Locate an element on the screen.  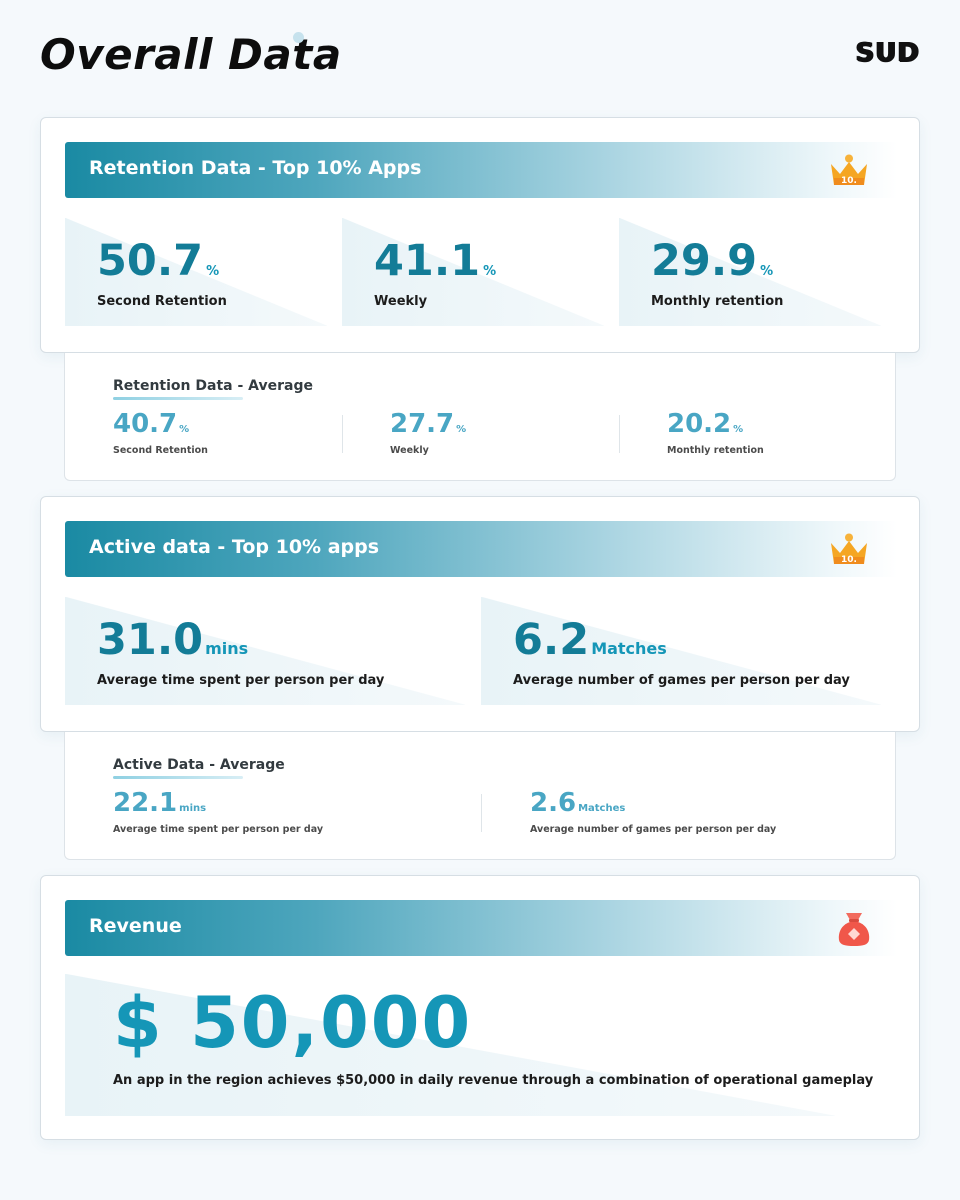
avg-stat-weekly: 27.7% Weekly is located at coordinates (428, 433).